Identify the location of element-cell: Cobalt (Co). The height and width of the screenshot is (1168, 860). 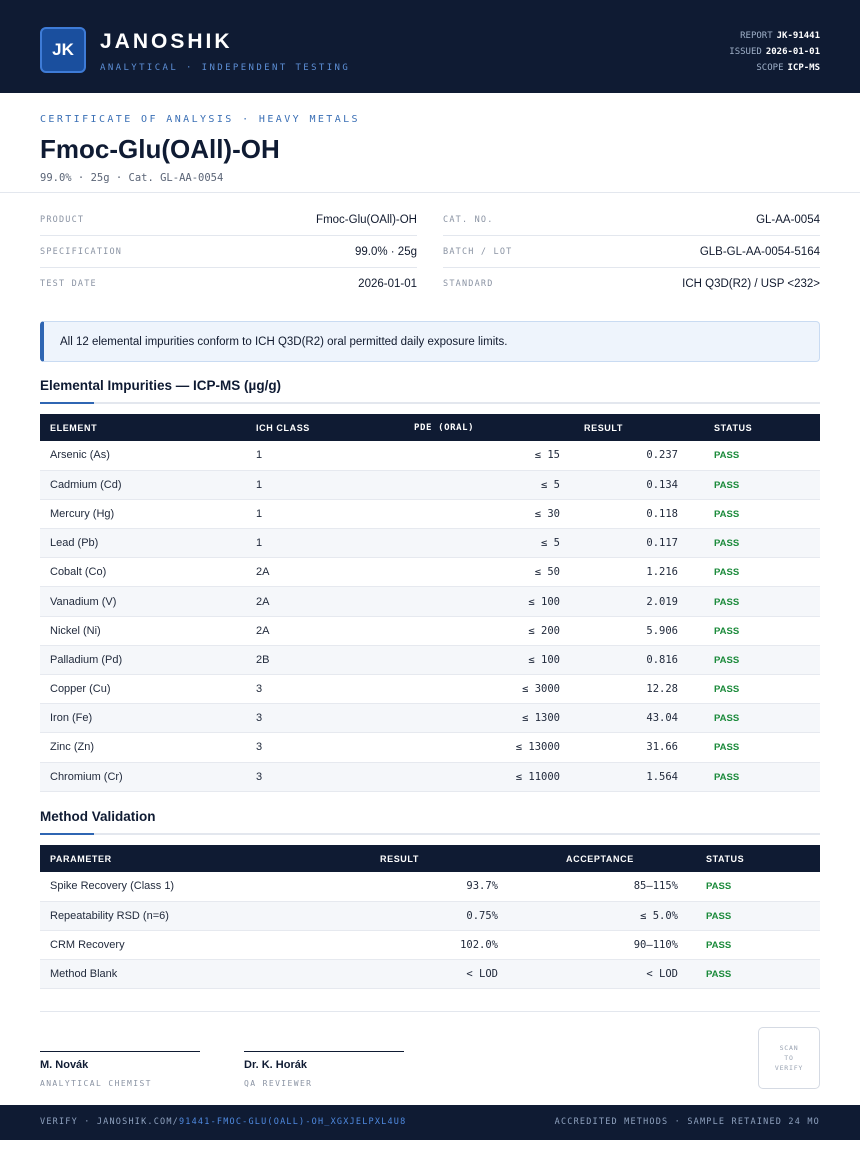
(143, 572).